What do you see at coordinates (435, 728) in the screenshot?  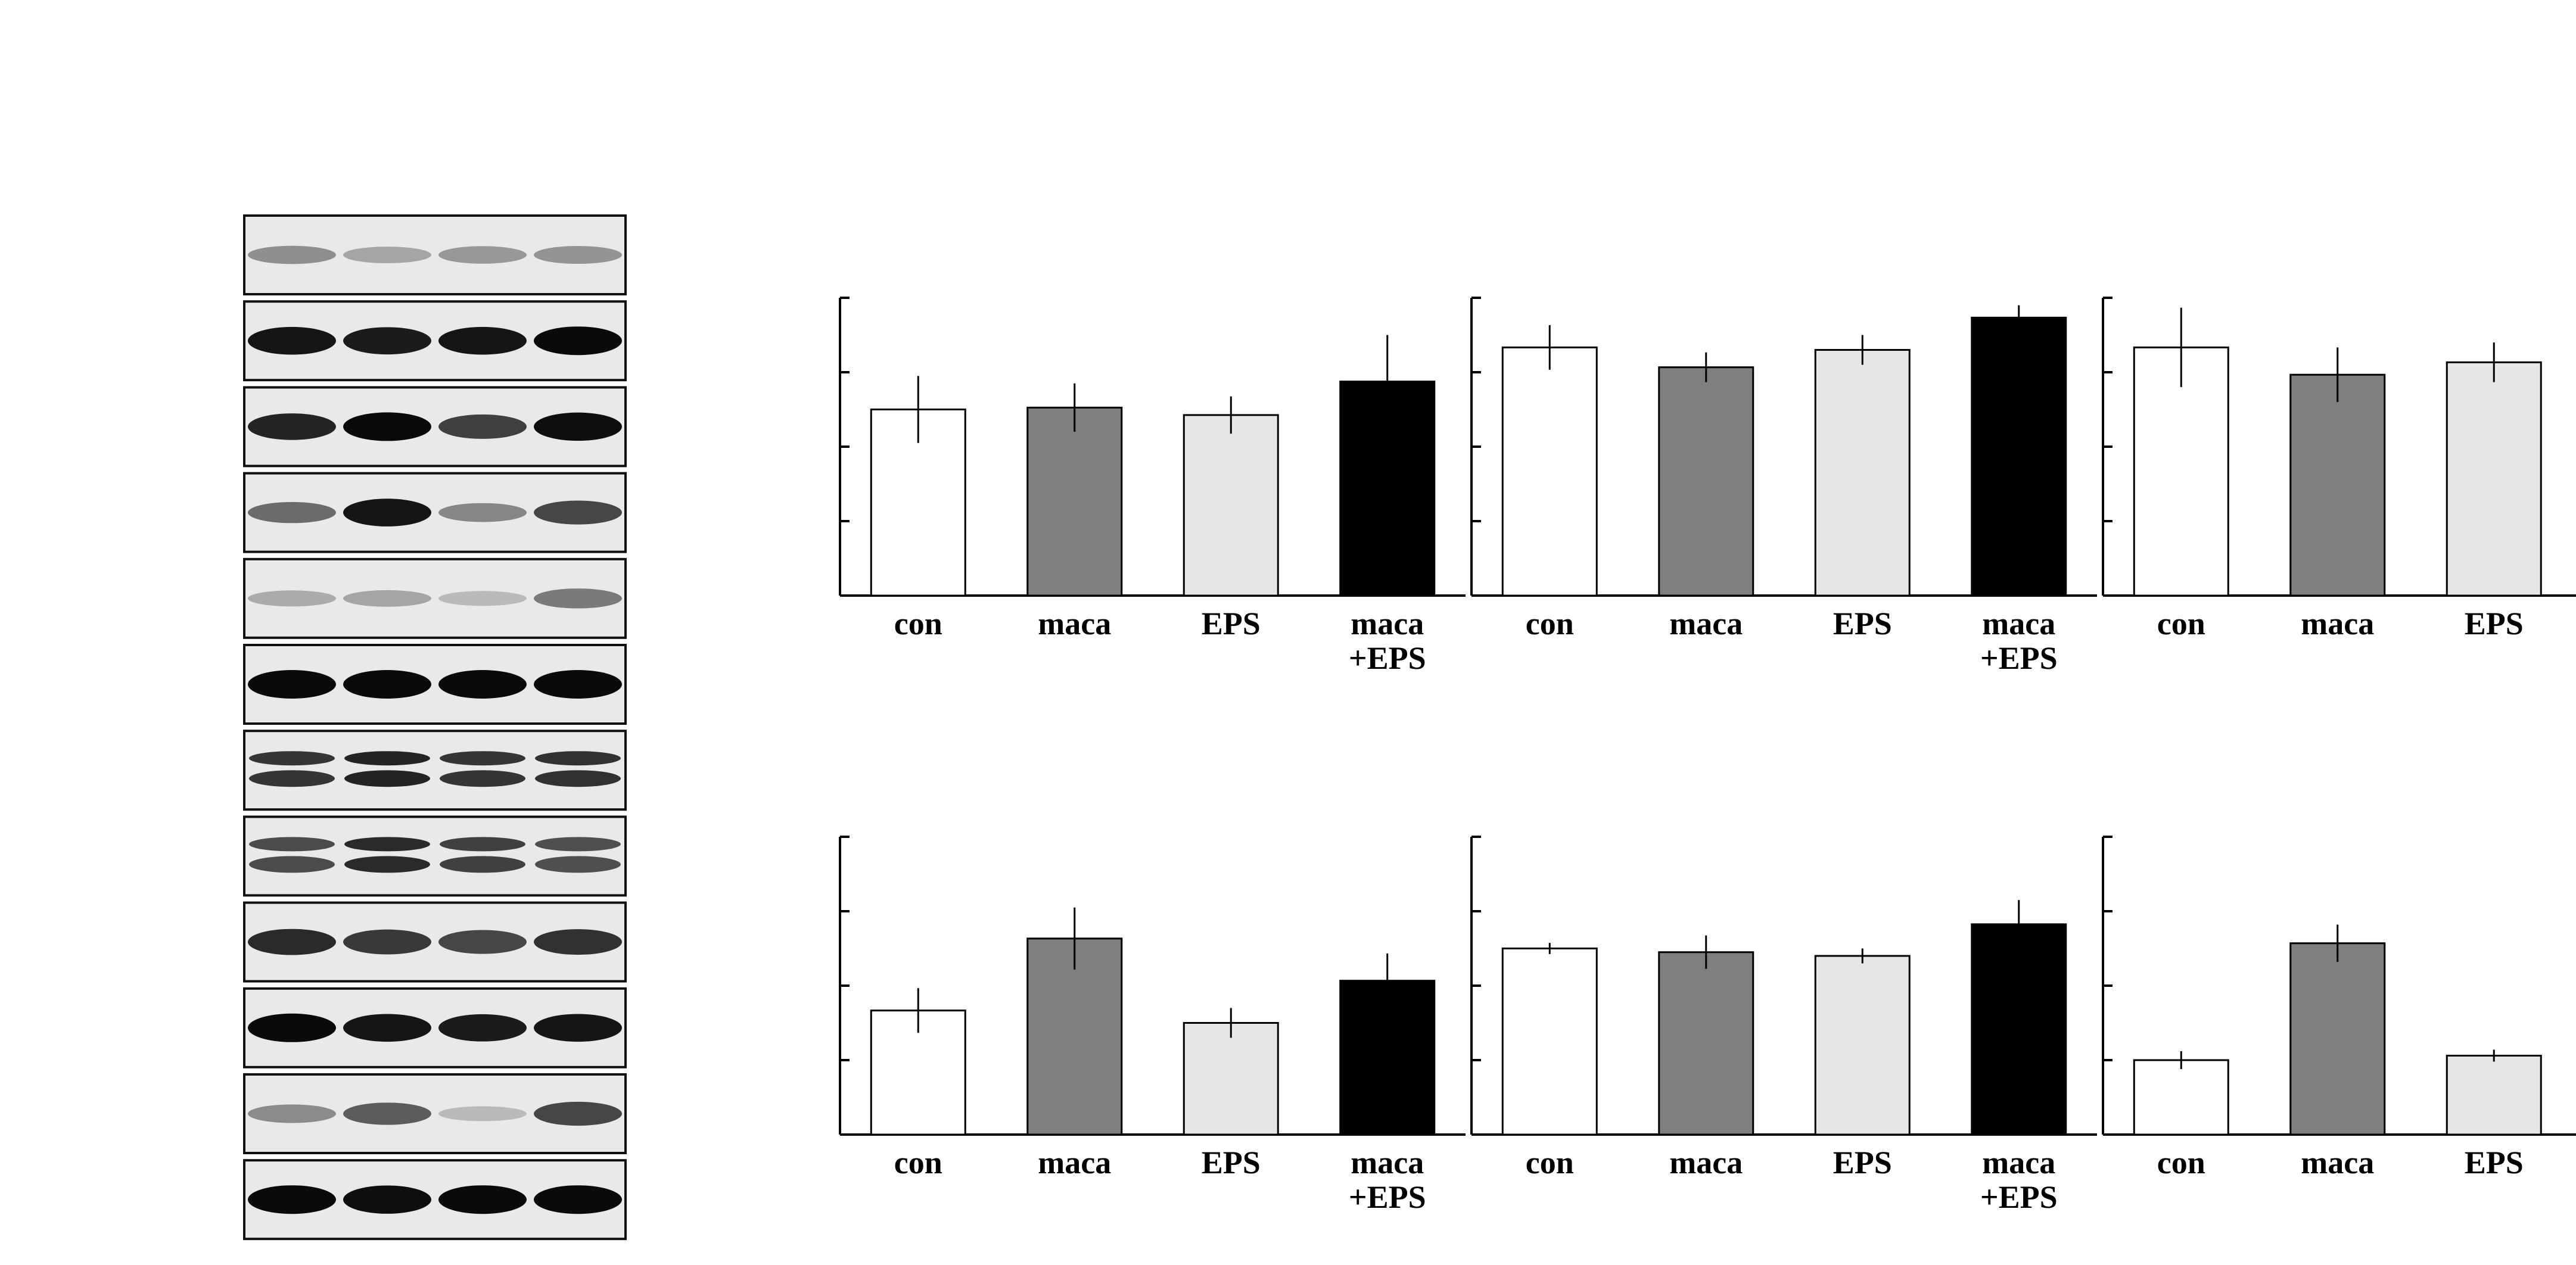 I see `western-blot-panel` at bounding box center [435, 728].